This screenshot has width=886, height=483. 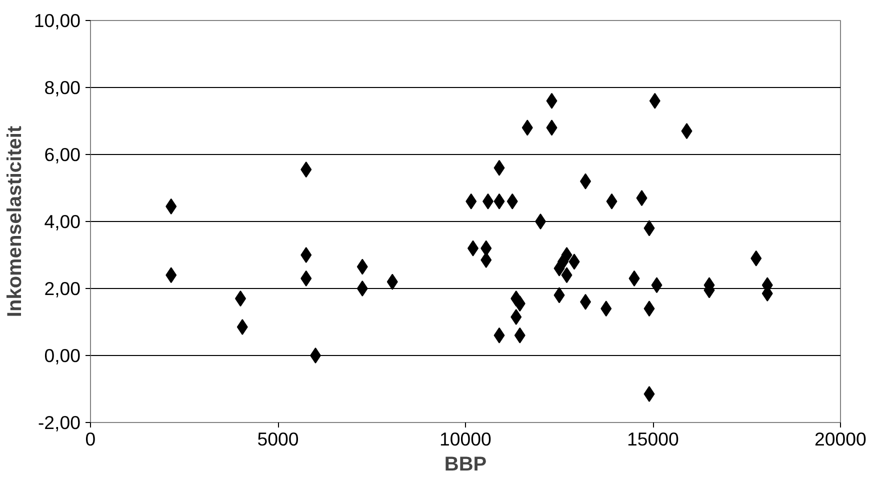 I want to click on x-tick-label: 10000, so click(x=466, y=439).